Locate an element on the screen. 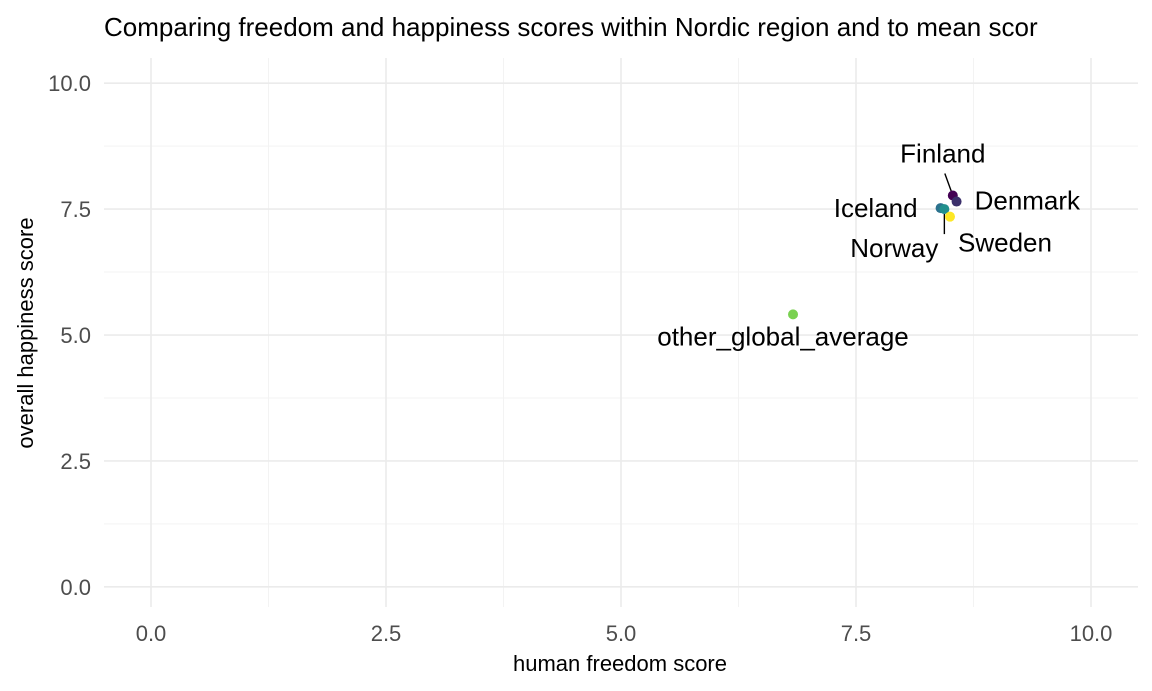 Image resolution: width=1152 pixels, height=691 pixels. y-tick-label: 0.0 is located at coordinates (75, 587).